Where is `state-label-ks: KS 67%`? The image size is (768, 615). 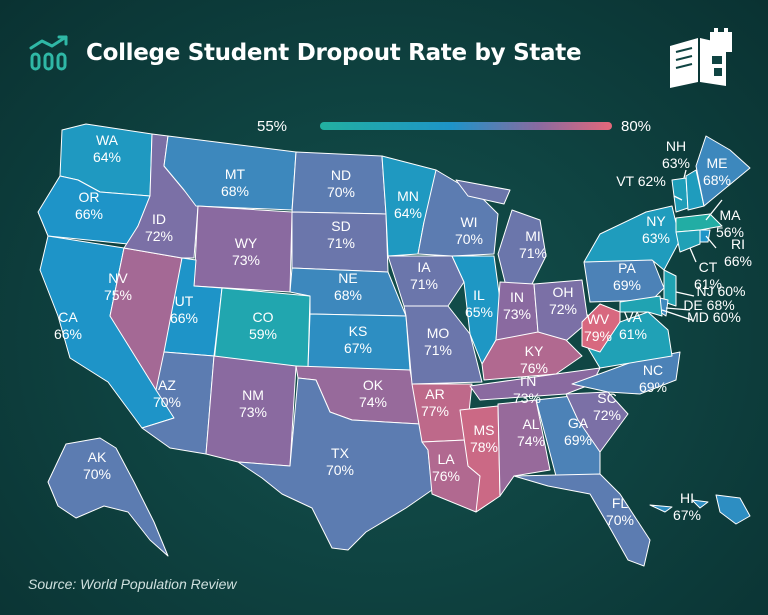 state-label-ks: KS 67% is located at coordinates (358, 339).